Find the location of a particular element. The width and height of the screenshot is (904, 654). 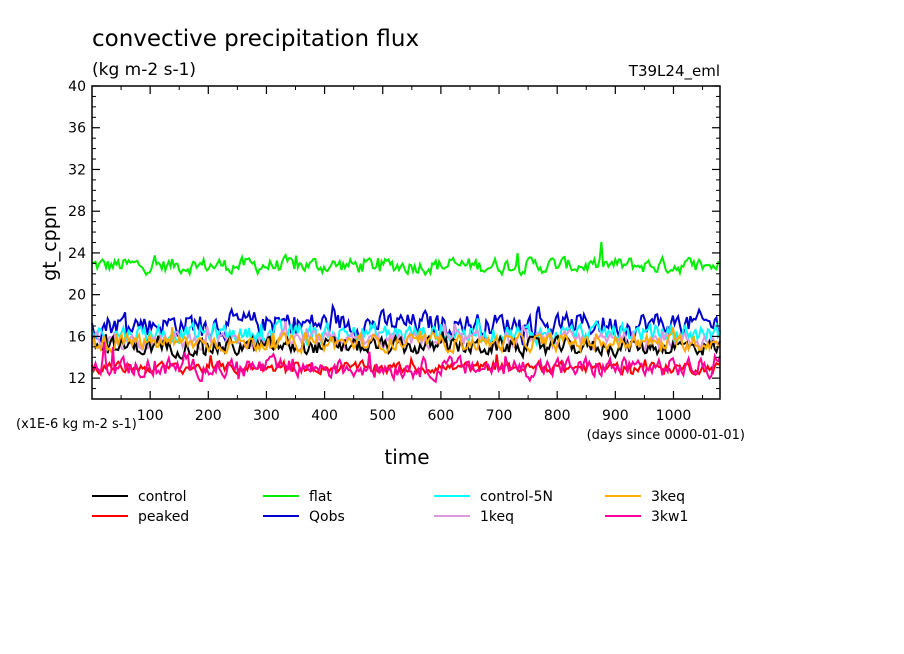

y-tick-label: 24 is located at coordinates (77, 254).